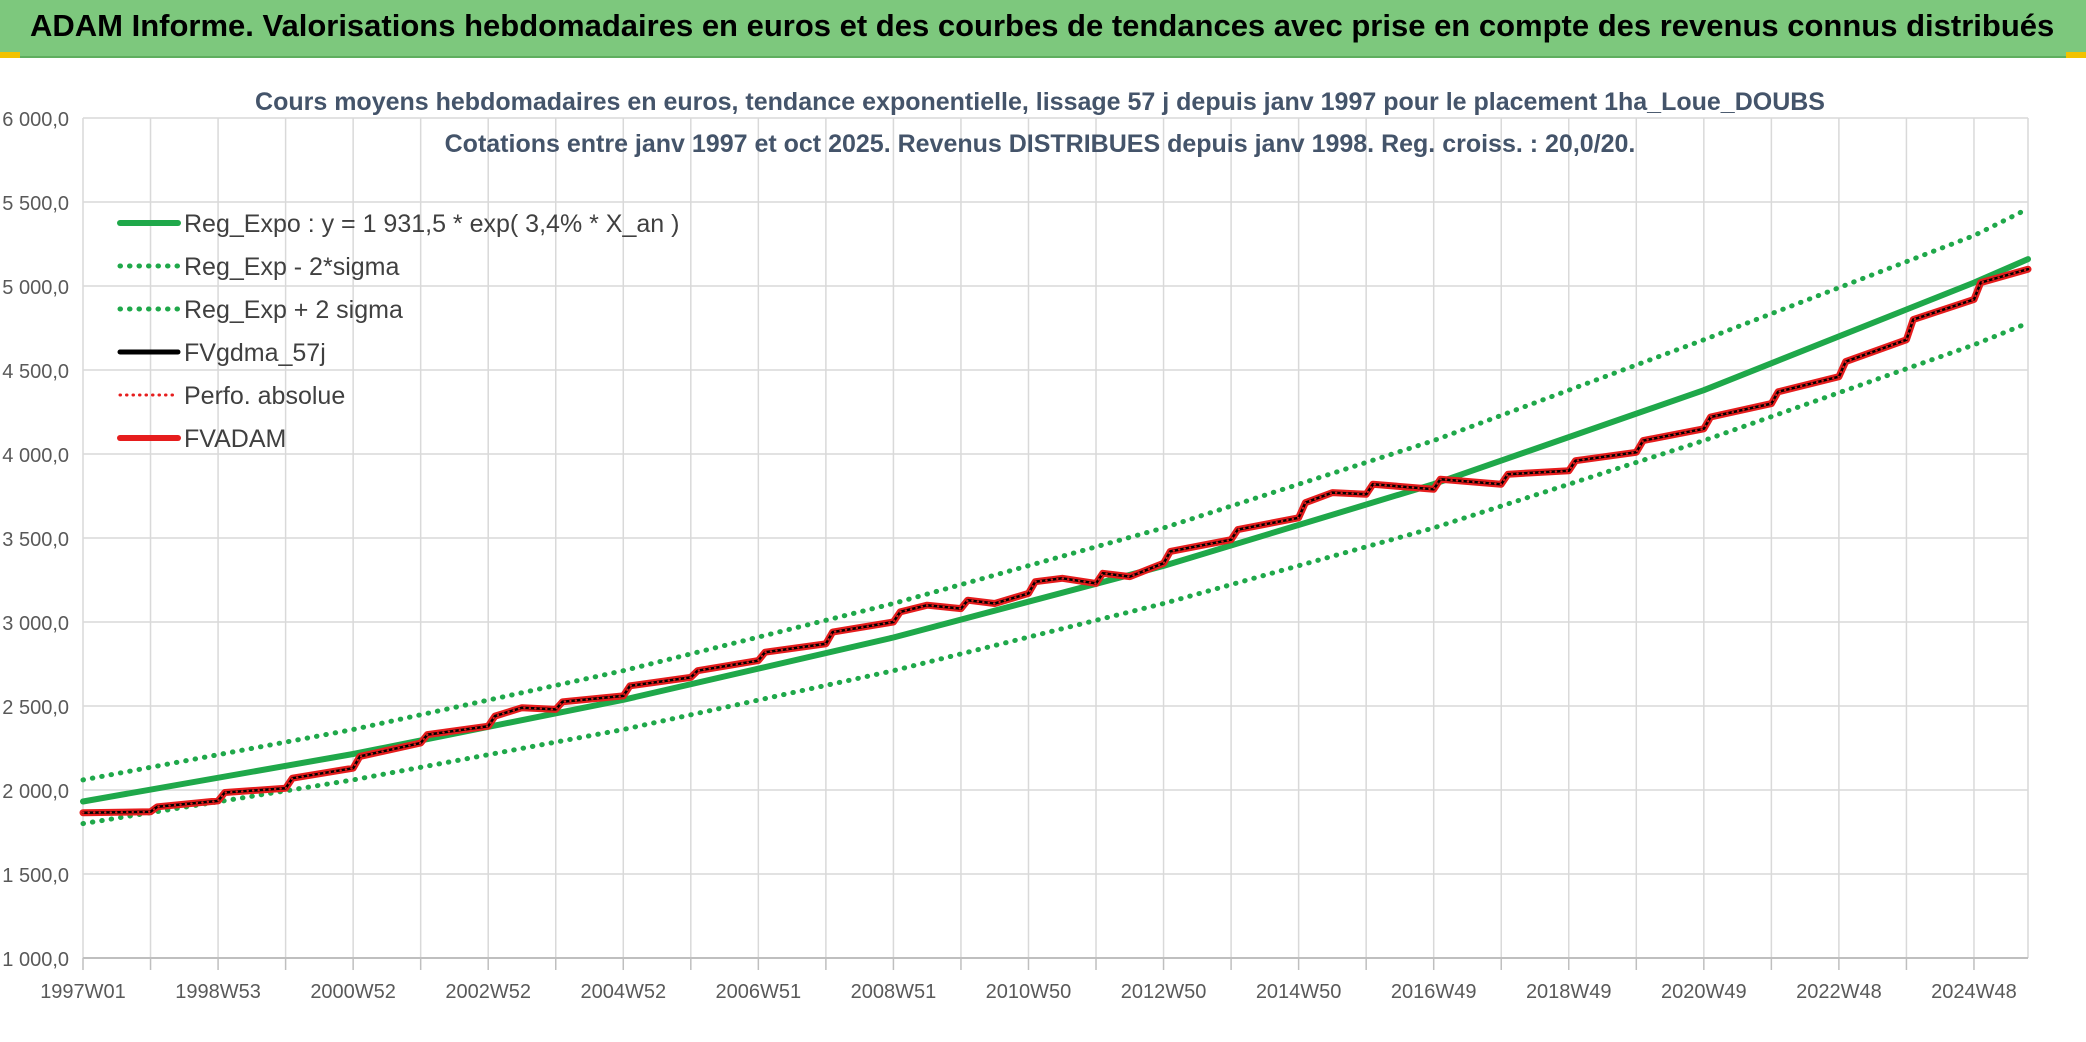 This screenshot has width=2086, height=1042. What do you see at coordinates (35, 456) in the screenshot?
I see `y-tick-label: 4 000,0` at bounding box center [35, 456].